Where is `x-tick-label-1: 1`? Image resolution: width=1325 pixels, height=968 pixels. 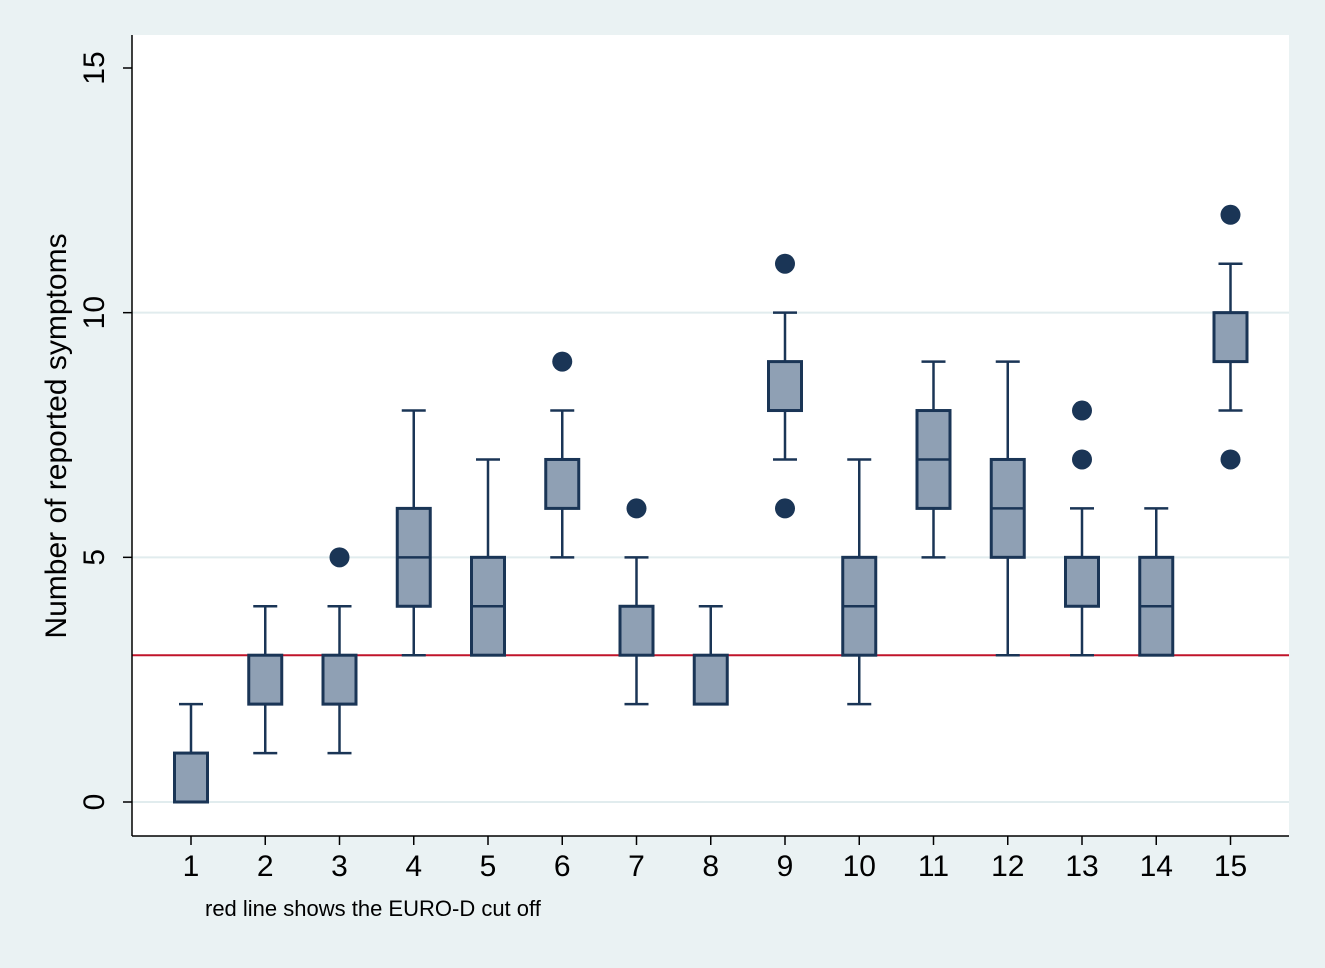 x-tick-label-1: 1 is located at coordinates (191, 866).